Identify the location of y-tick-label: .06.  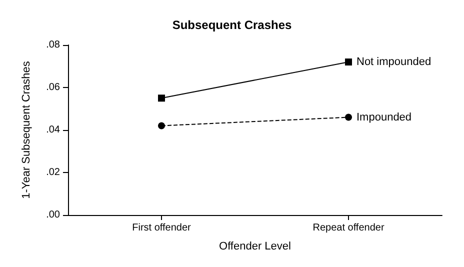
(53, 87).